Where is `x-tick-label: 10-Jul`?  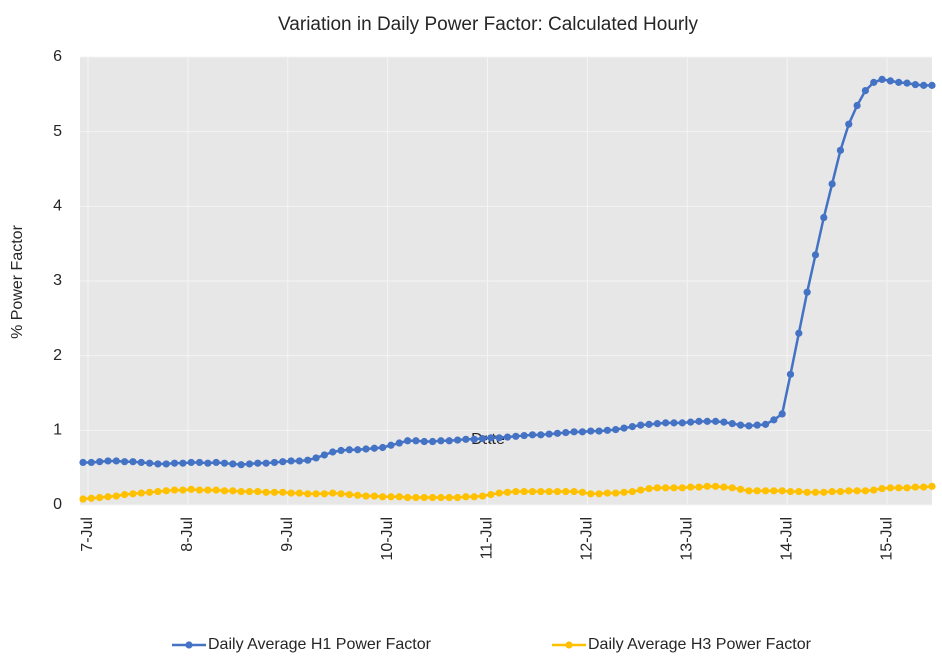 x-tick-label: 10-Jul is located at coordinates (387, 539).